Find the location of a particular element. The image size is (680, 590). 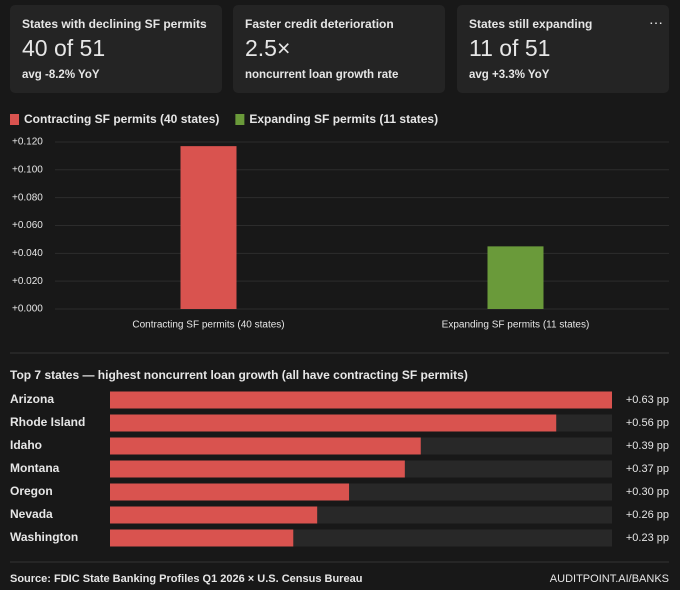

x-tick-label: Expanding SF permits (11 states) is located at coordinates (516, 325).